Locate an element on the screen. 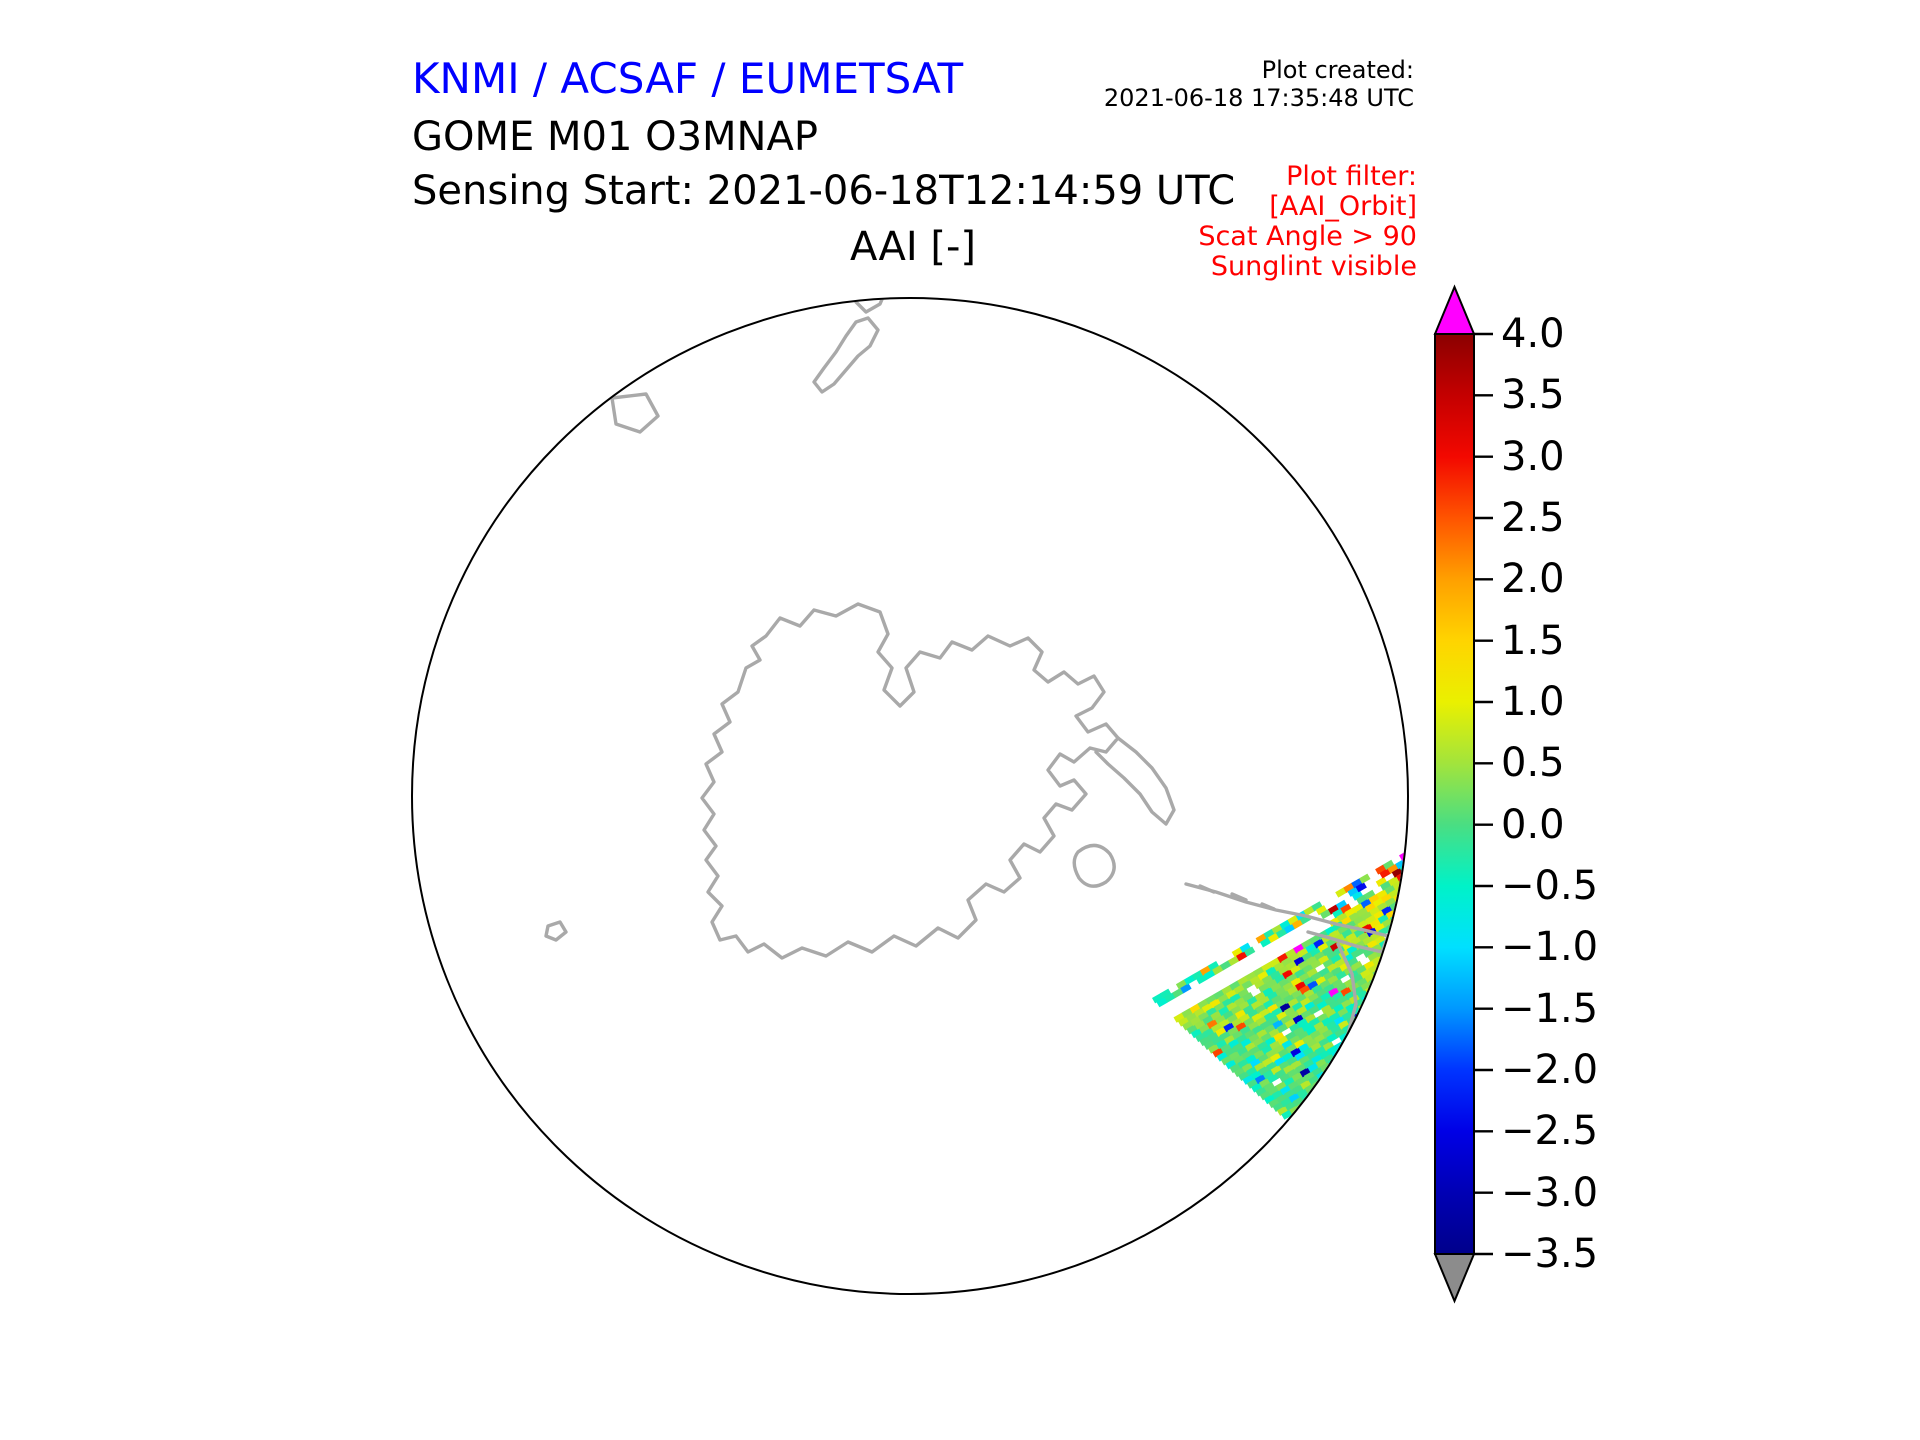 This screenshot has height=1440, width=1920. colorbar-tick-label: 3.5 is located at coordinates (1533, 395).